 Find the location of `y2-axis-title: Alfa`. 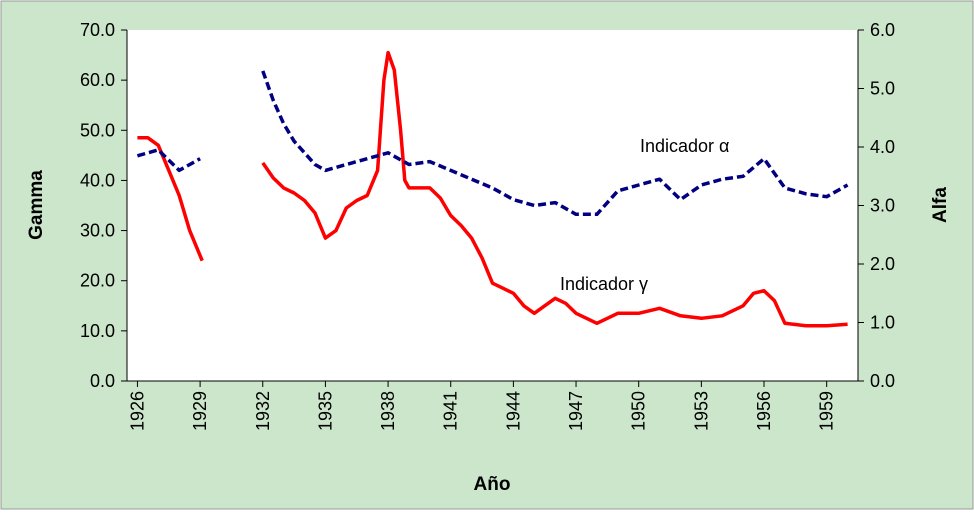

y2-axis-title: Alfa is located at coordinates (940, 205).